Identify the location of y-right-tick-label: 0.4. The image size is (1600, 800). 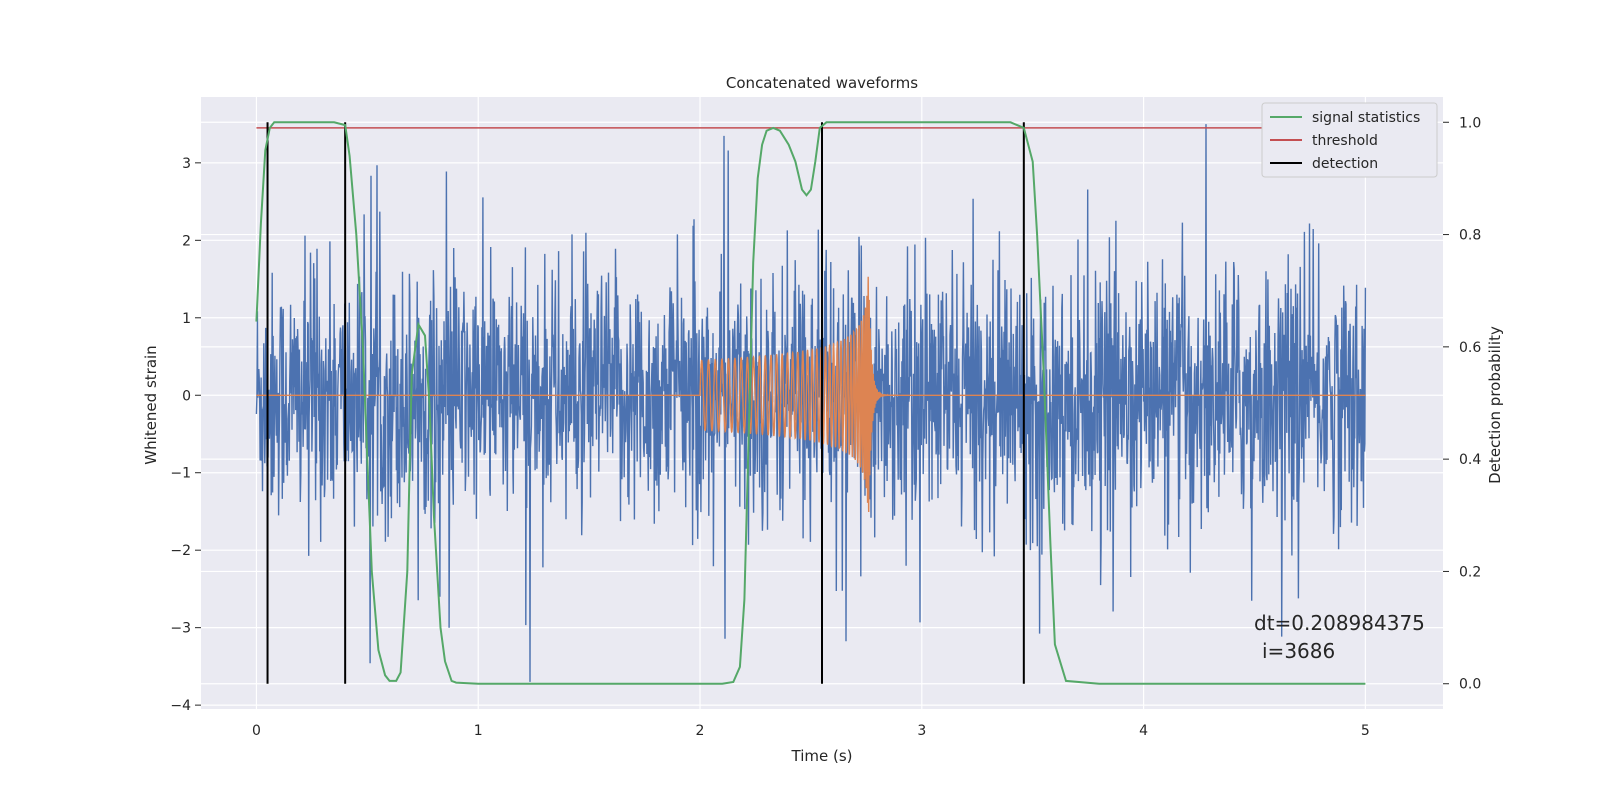
(1470, 460).